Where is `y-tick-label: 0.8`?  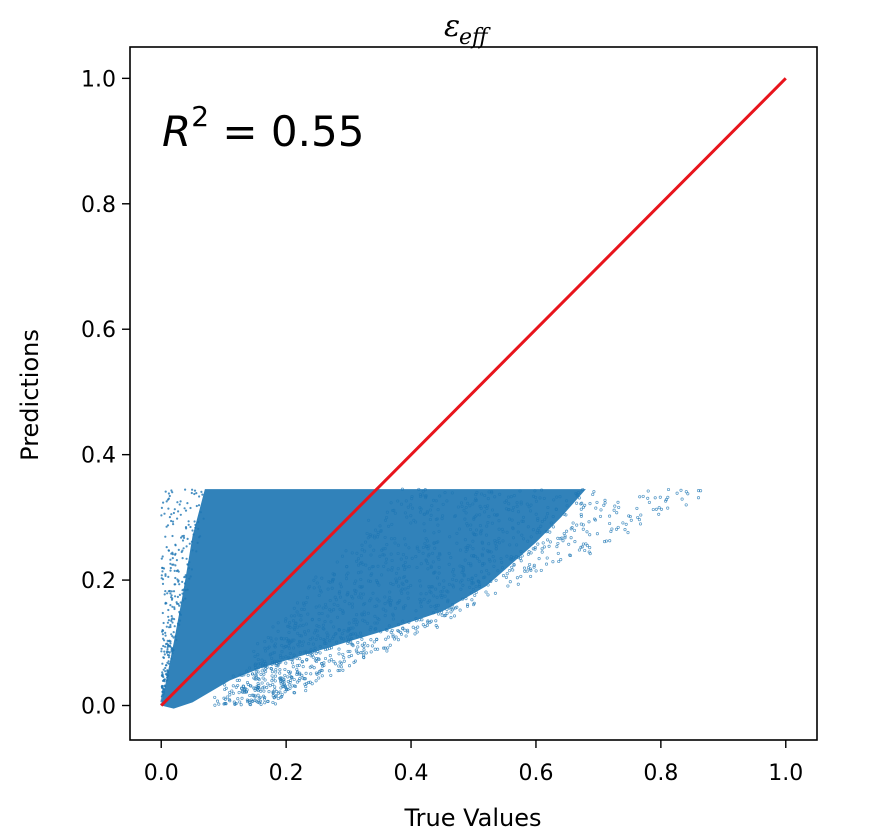
y-tick-label: 0.8 is located at coordinates (98, 205).